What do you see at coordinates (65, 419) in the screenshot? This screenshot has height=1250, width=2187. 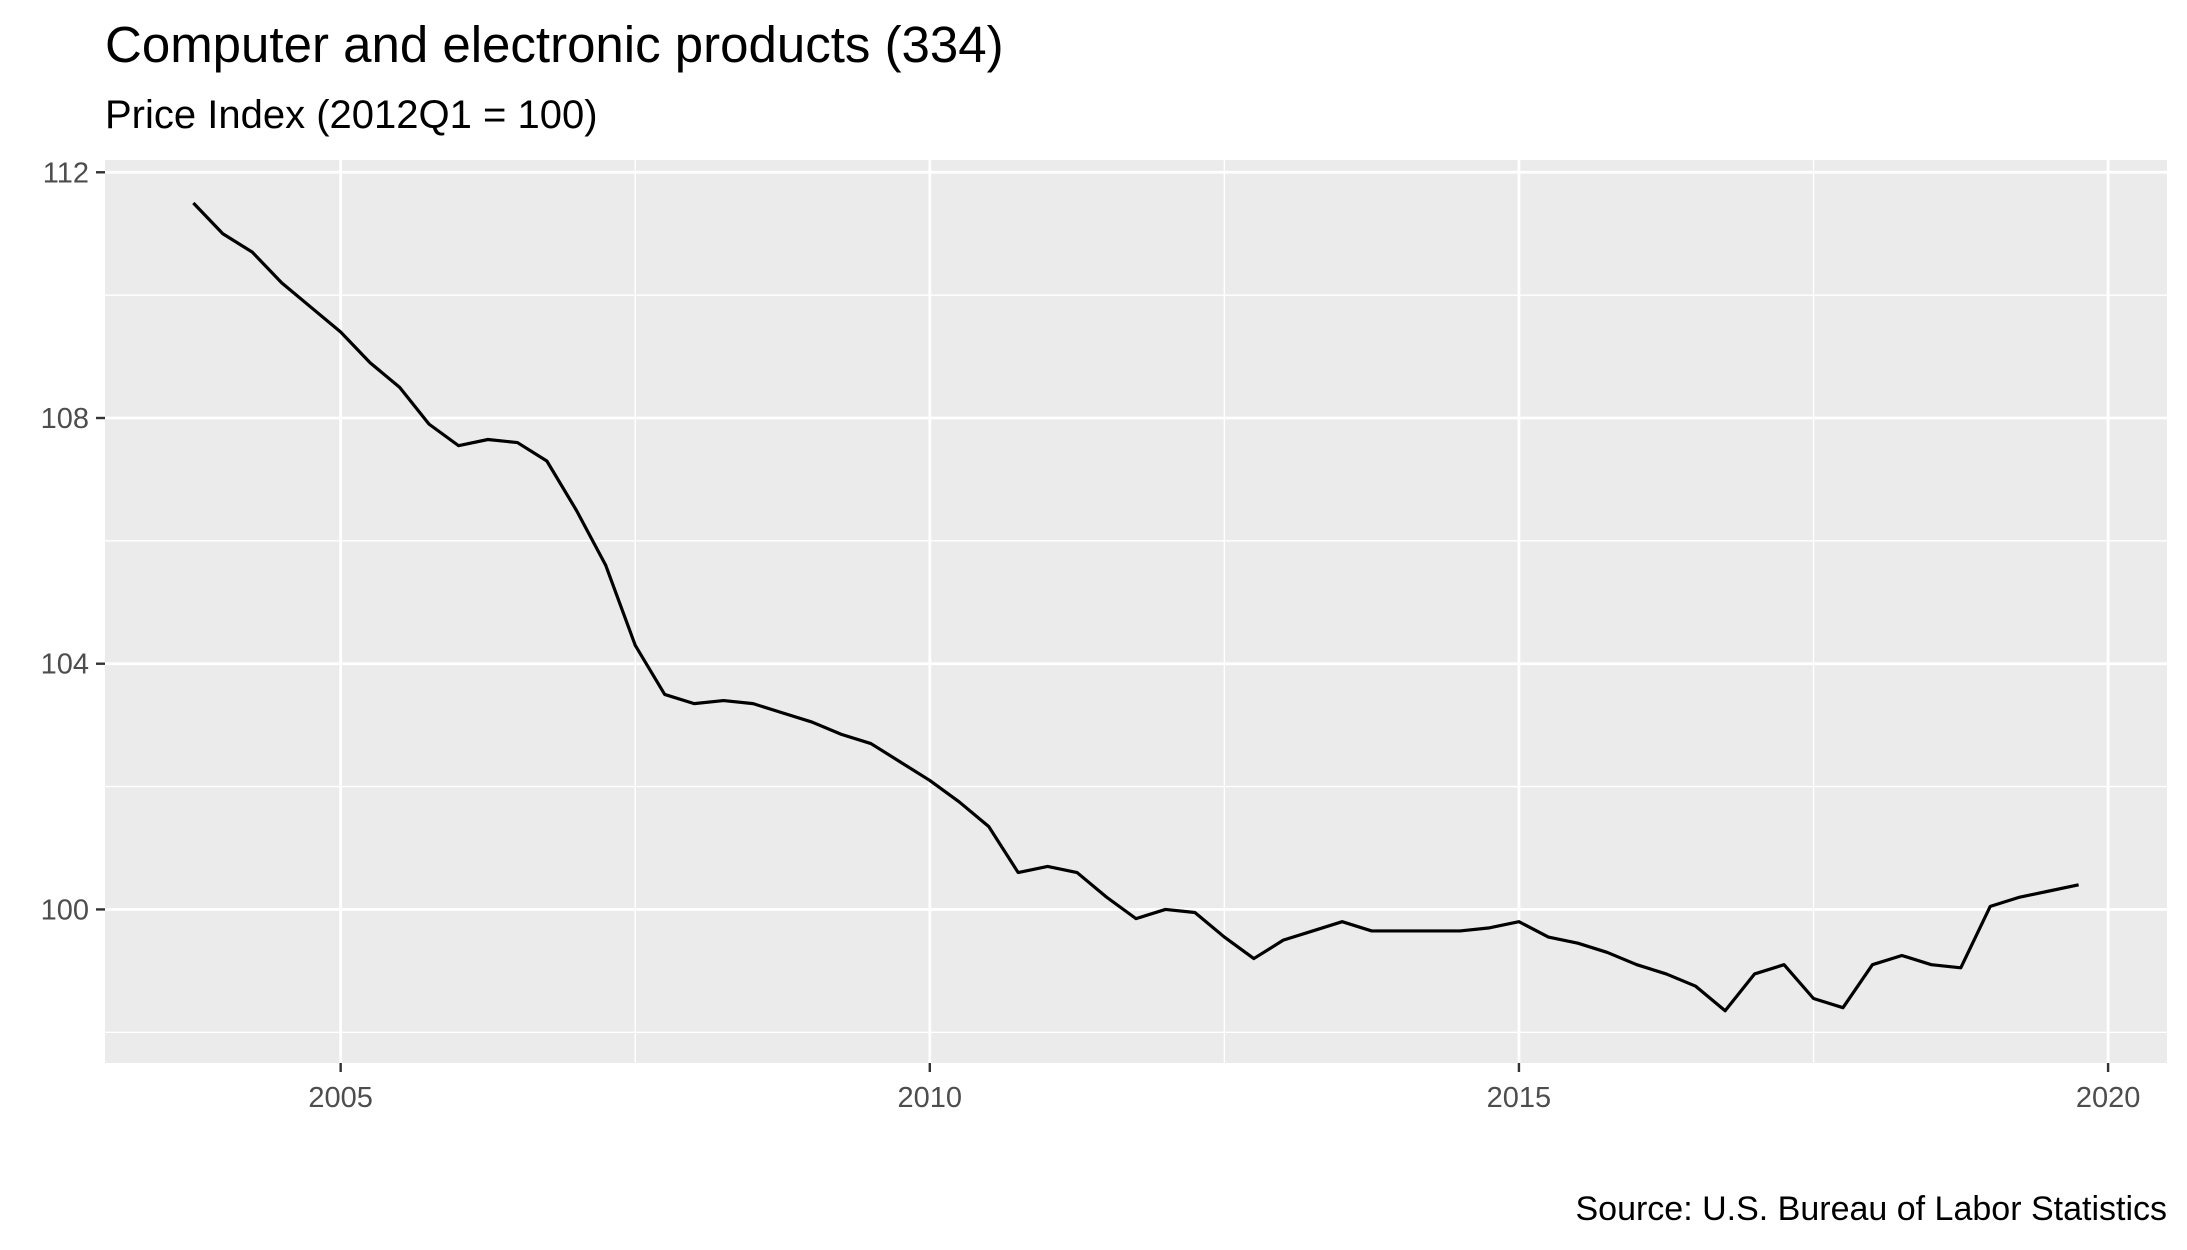 I see `y-tick-label: 108` at bounding box center [65, 419].